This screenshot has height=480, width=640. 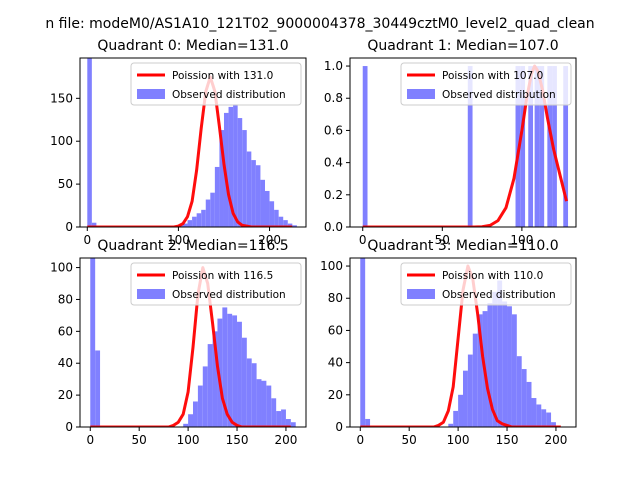 What do you see at coordinates (192, 246) in the screenshot?
I see `panel-title: Quadrant 2: Median=116.5` at bounding box center [192, 246].